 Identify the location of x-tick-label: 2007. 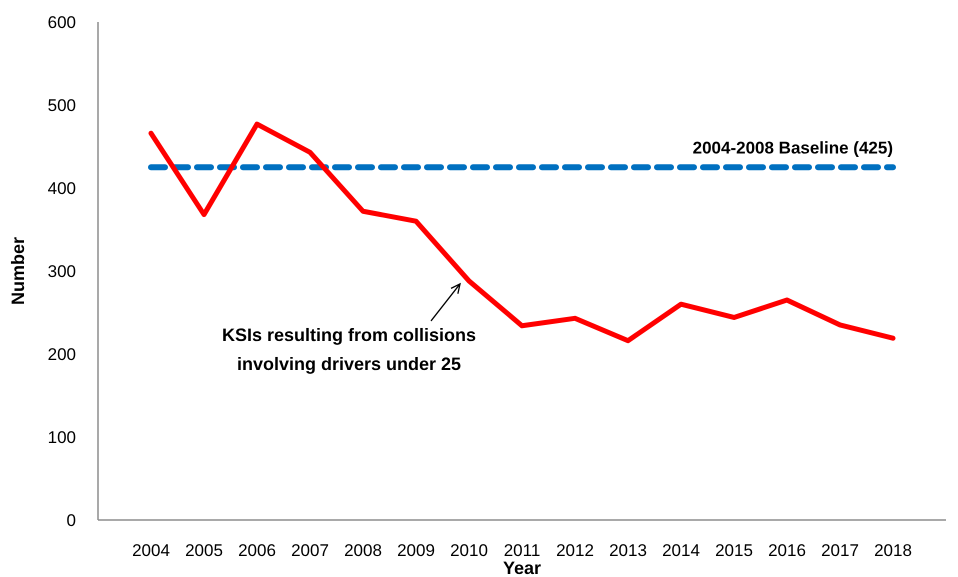
(310, 550).